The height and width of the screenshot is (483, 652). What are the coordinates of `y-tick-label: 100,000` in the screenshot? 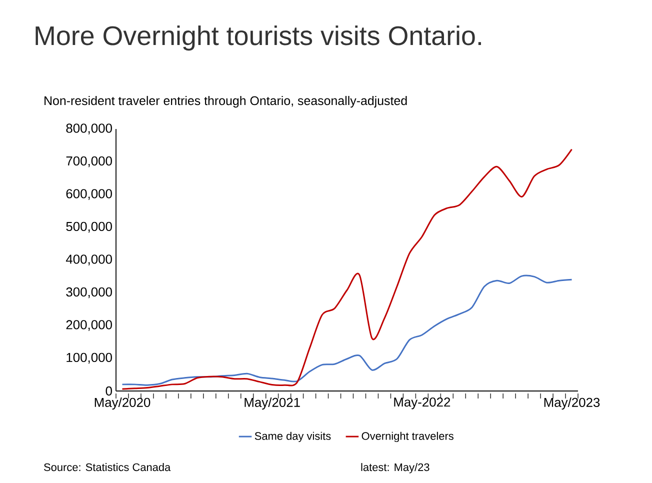 It's located at (89, 358).